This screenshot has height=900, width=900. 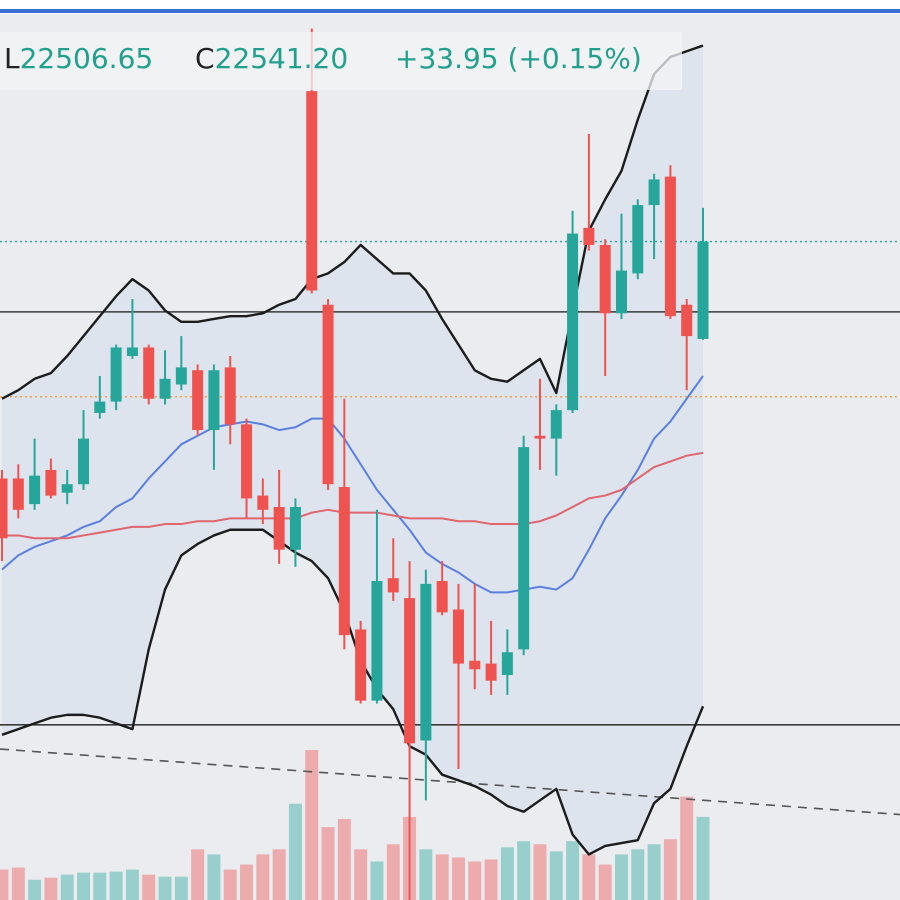 What do you see at coordinates (450, 11) in the screenshot?
I see `window-border` at bounding box center [450, 11].